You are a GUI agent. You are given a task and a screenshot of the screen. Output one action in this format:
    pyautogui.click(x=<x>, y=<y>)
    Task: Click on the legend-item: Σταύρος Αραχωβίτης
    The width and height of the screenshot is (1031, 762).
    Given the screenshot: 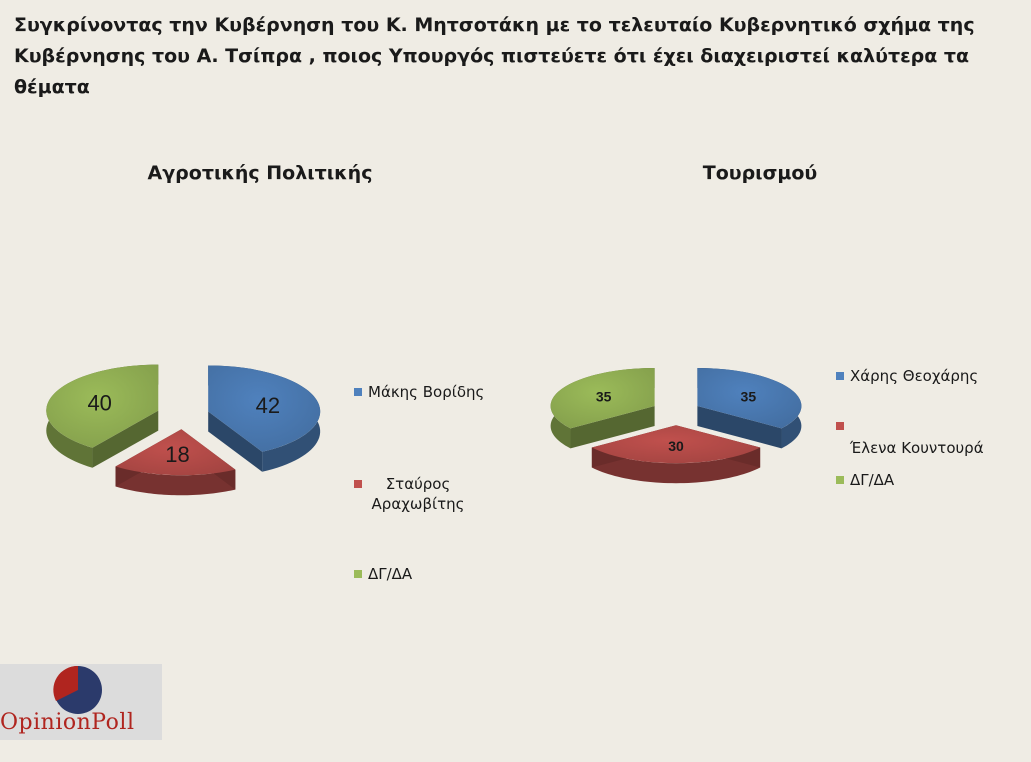 What is the action you would take?
    pyautogui.click(x=414, y=494)
    